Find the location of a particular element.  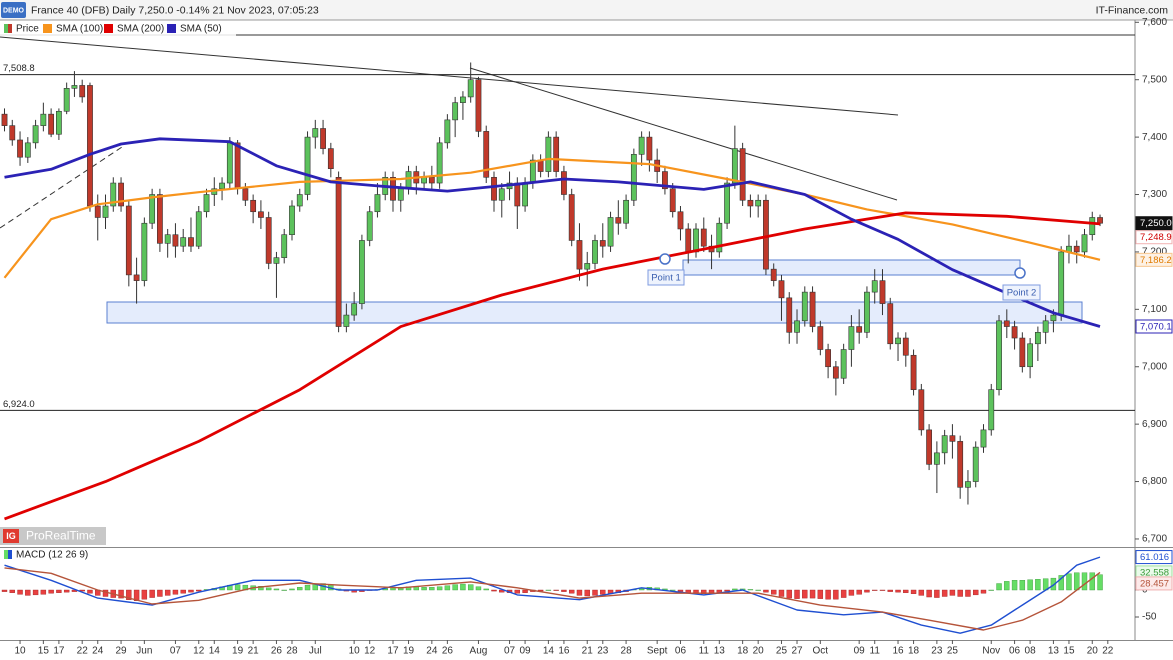

y-tick-label: 7,500 is located at coordinates (1154, 79).